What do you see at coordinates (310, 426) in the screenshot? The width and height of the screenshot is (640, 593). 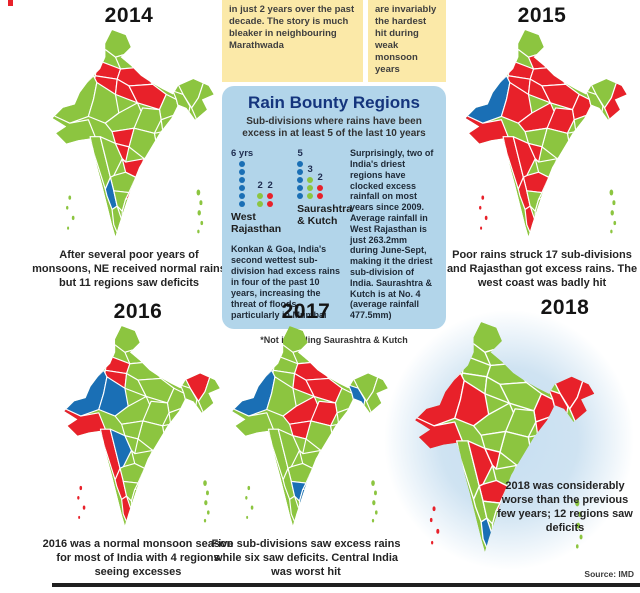 I see `india-choropleth-2017` at bounding box center [310, 426].